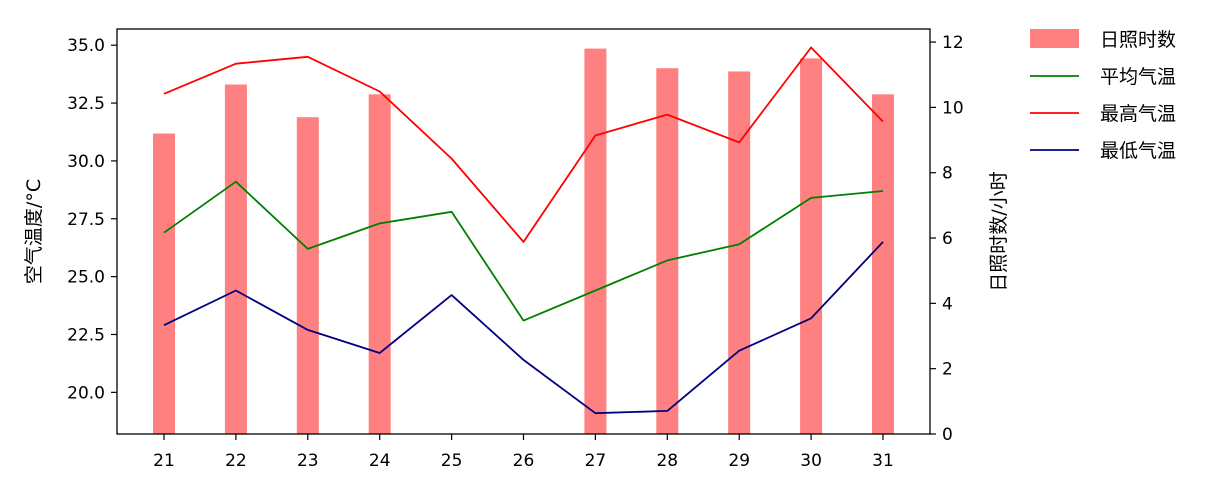 This screenshot has height=489, width=1222. I want to click on y2-tick-label: 2, so click(947, 370).